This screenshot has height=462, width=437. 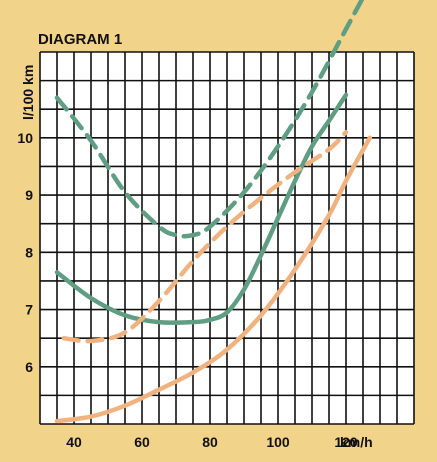 I want to click on x-tick-label: 60, so click(x=142, y=442).